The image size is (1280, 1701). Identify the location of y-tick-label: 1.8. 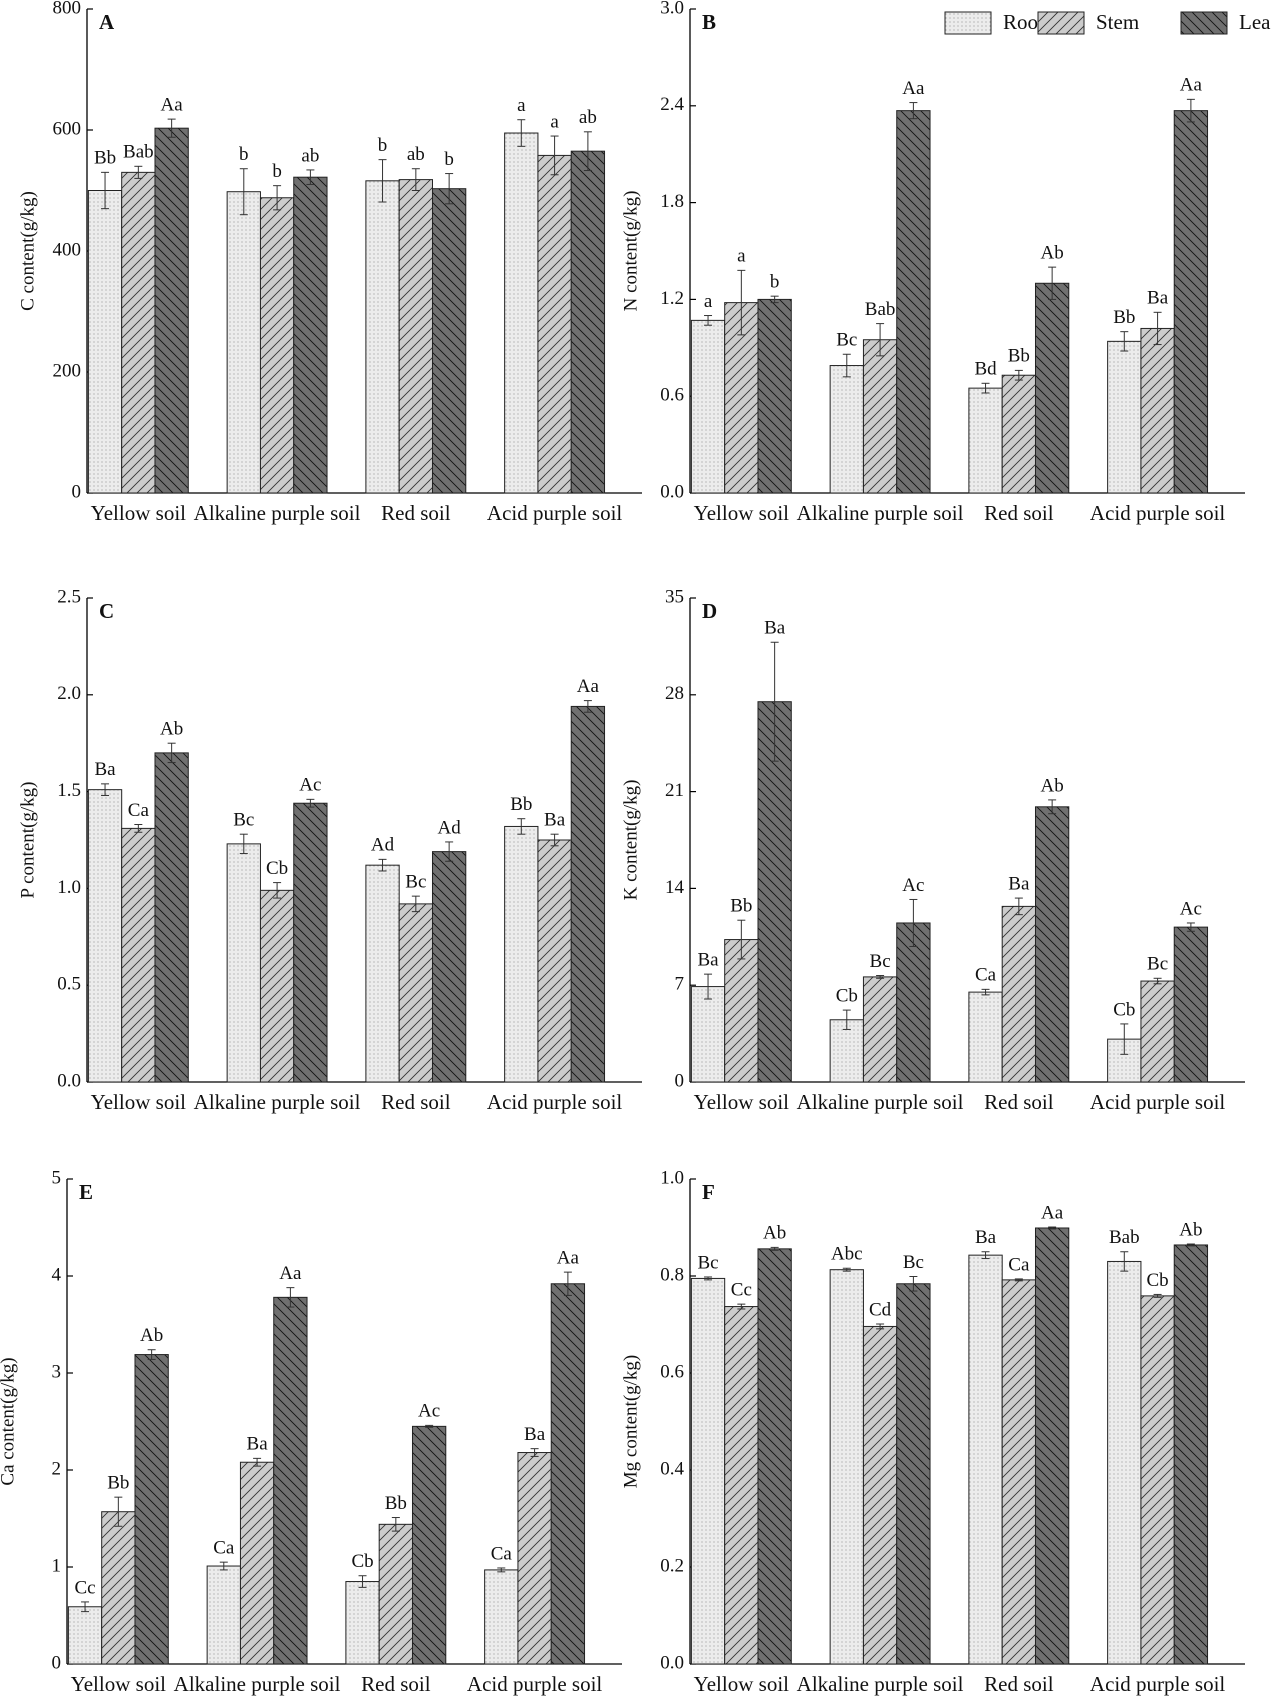
(672, 201).